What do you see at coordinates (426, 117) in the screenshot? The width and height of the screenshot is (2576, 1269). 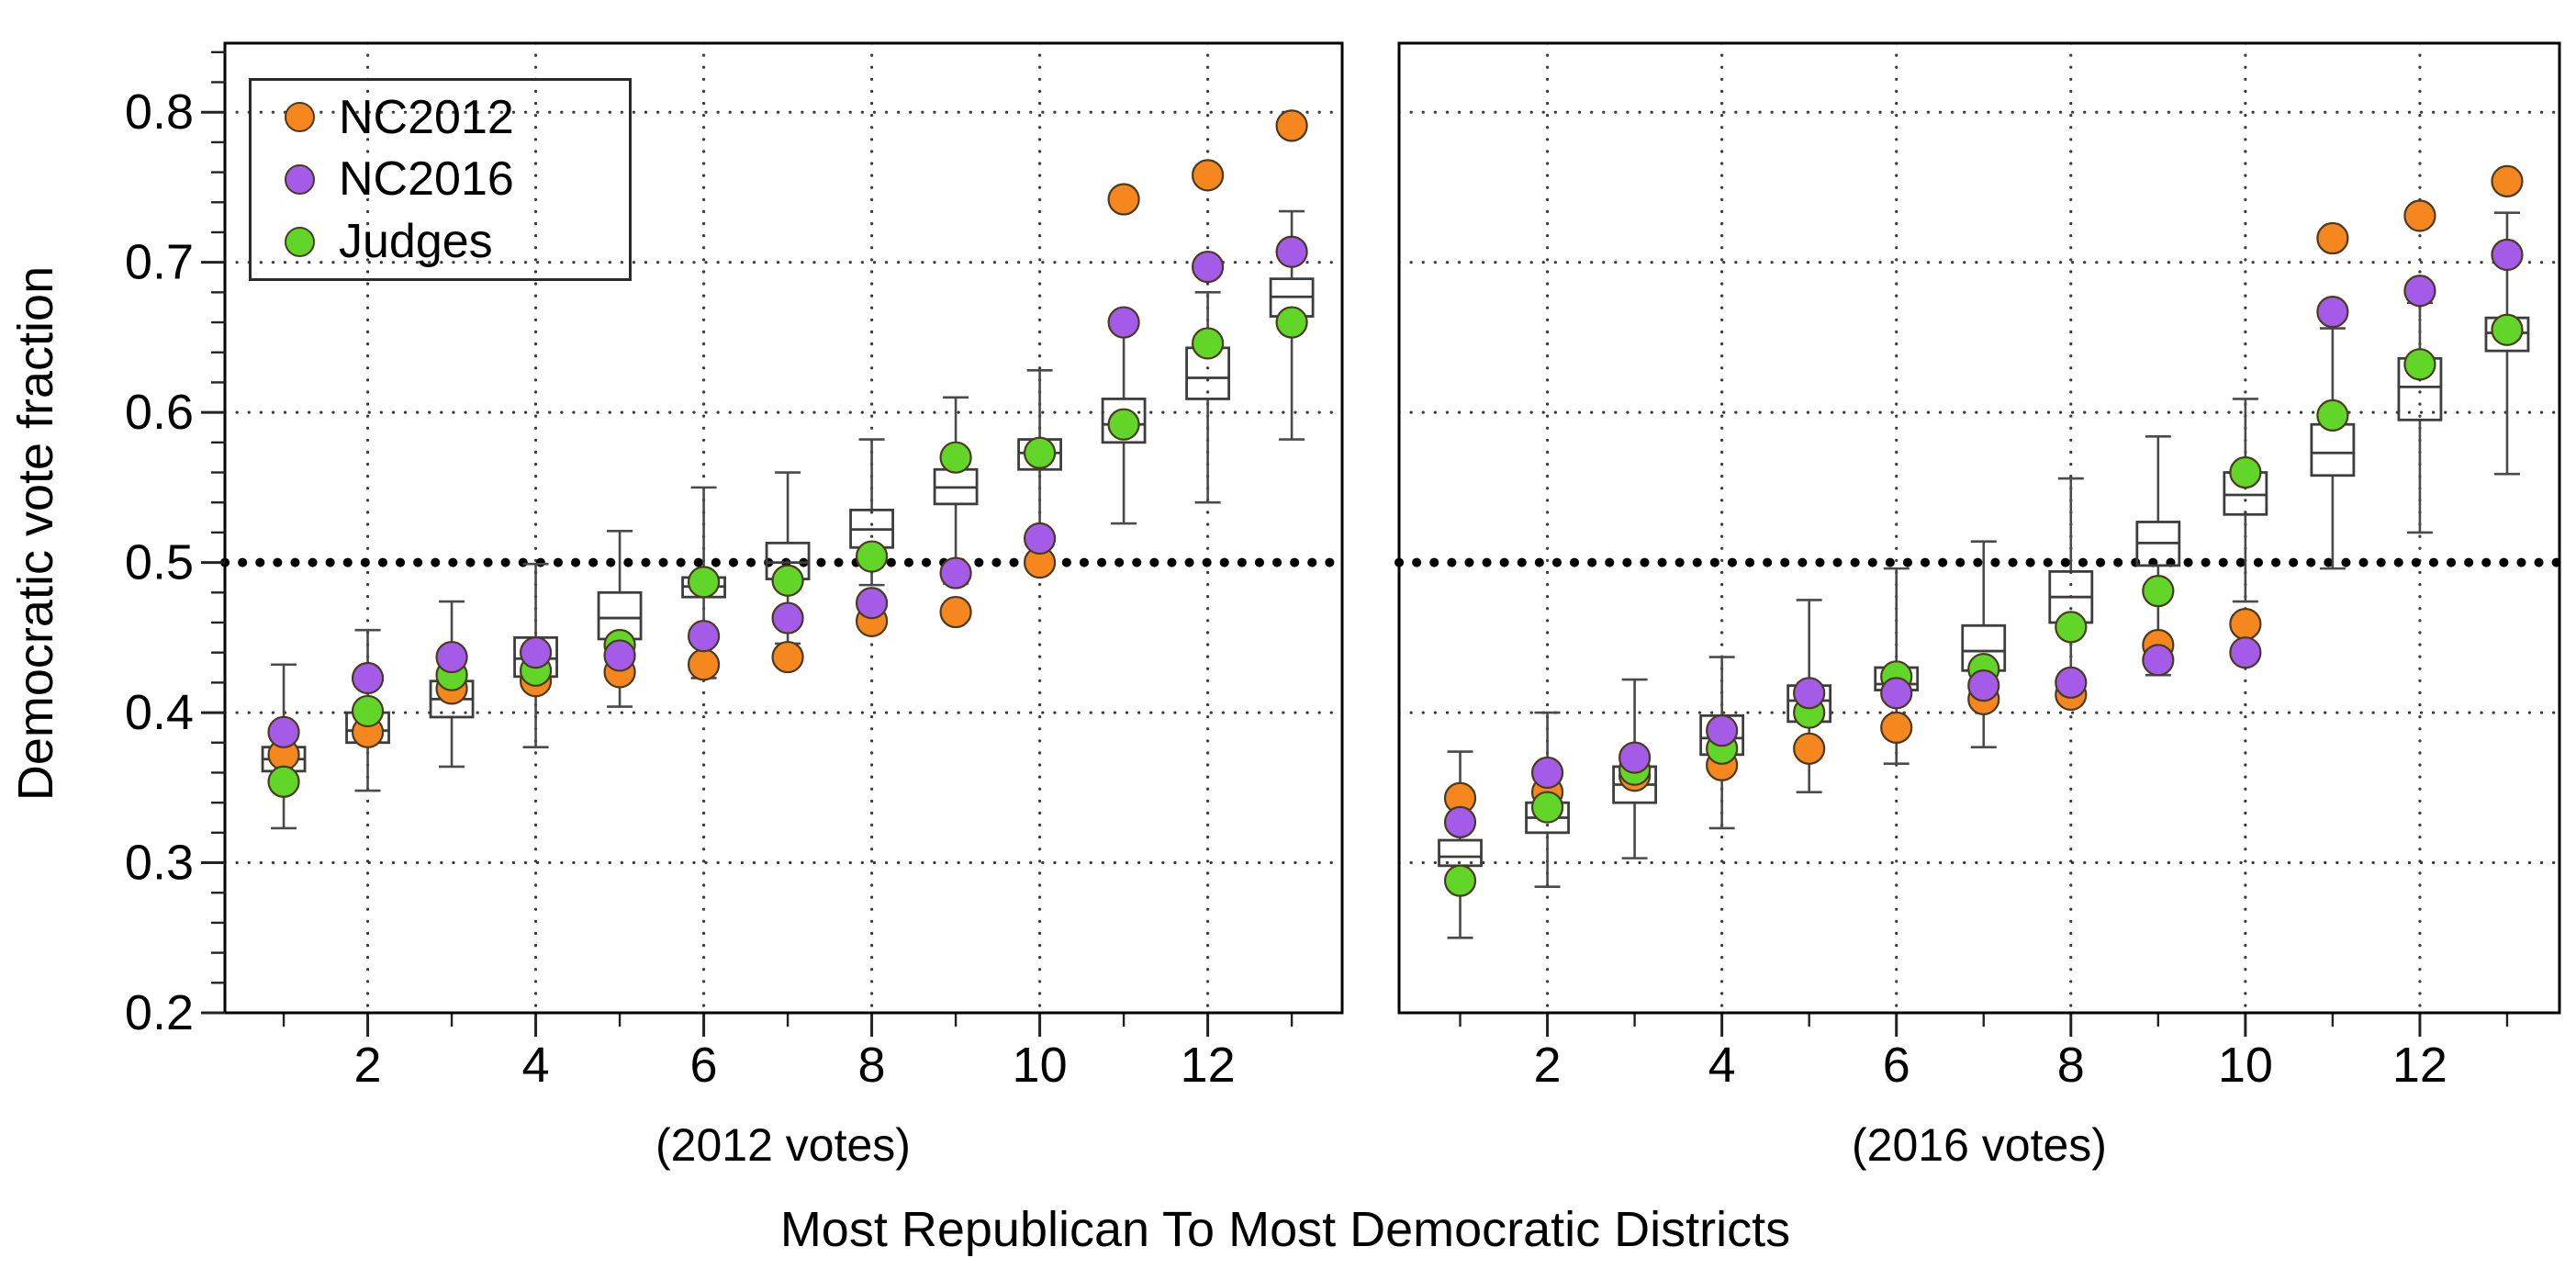 I see `legend-label-nc2012: NC2012` at bounding box center [426, 117].